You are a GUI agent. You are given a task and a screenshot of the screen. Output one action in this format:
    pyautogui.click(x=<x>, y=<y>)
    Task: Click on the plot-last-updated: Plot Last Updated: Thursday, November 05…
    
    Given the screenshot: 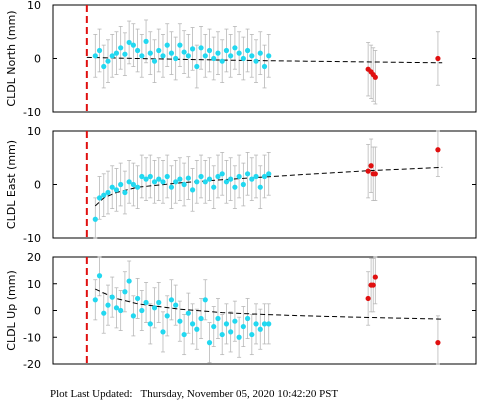 What is the action you would take?
    pyautogui.click(x=194, y=394)
    